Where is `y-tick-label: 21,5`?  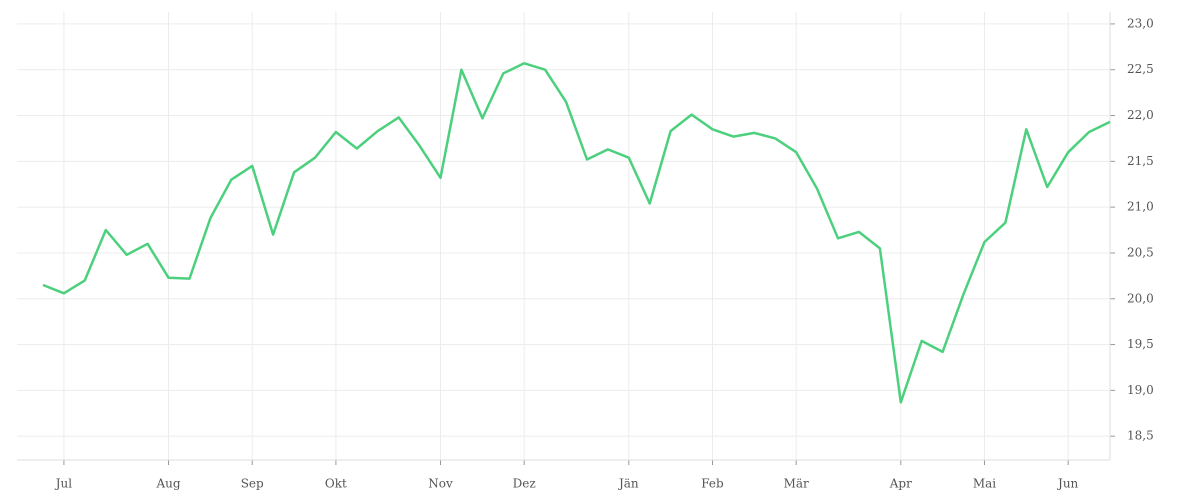
y-tick-label: 21,5 is located at coordinates (1140, 161).